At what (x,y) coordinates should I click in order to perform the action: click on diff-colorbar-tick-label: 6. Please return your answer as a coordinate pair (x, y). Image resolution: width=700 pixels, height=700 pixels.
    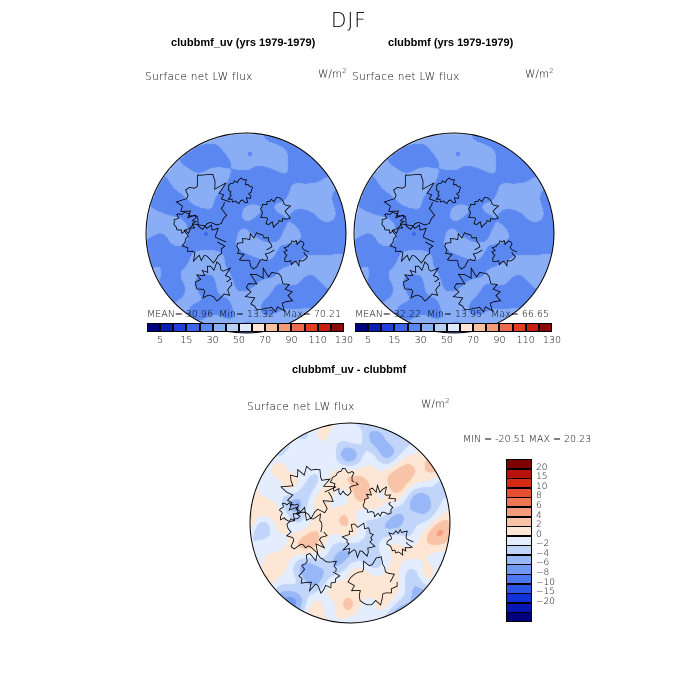
    Looking at the image, I should click on (539, 505).